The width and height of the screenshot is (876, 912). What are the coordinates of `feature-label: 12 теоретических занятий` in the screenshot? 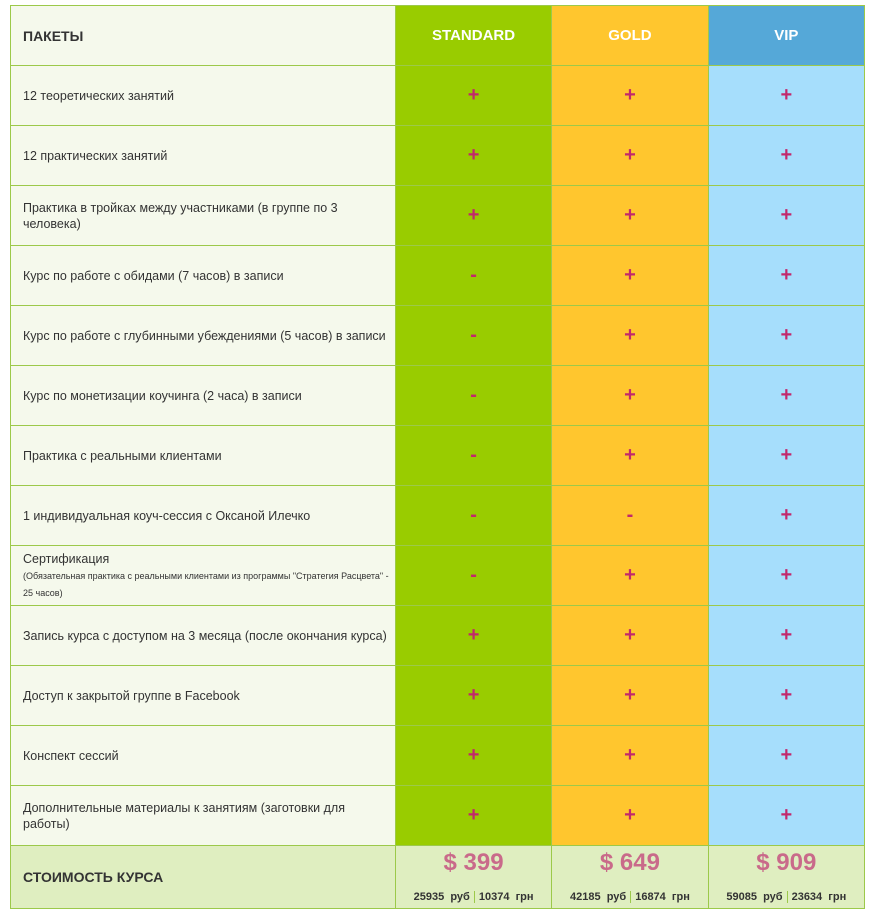 It's located at (203, 95).